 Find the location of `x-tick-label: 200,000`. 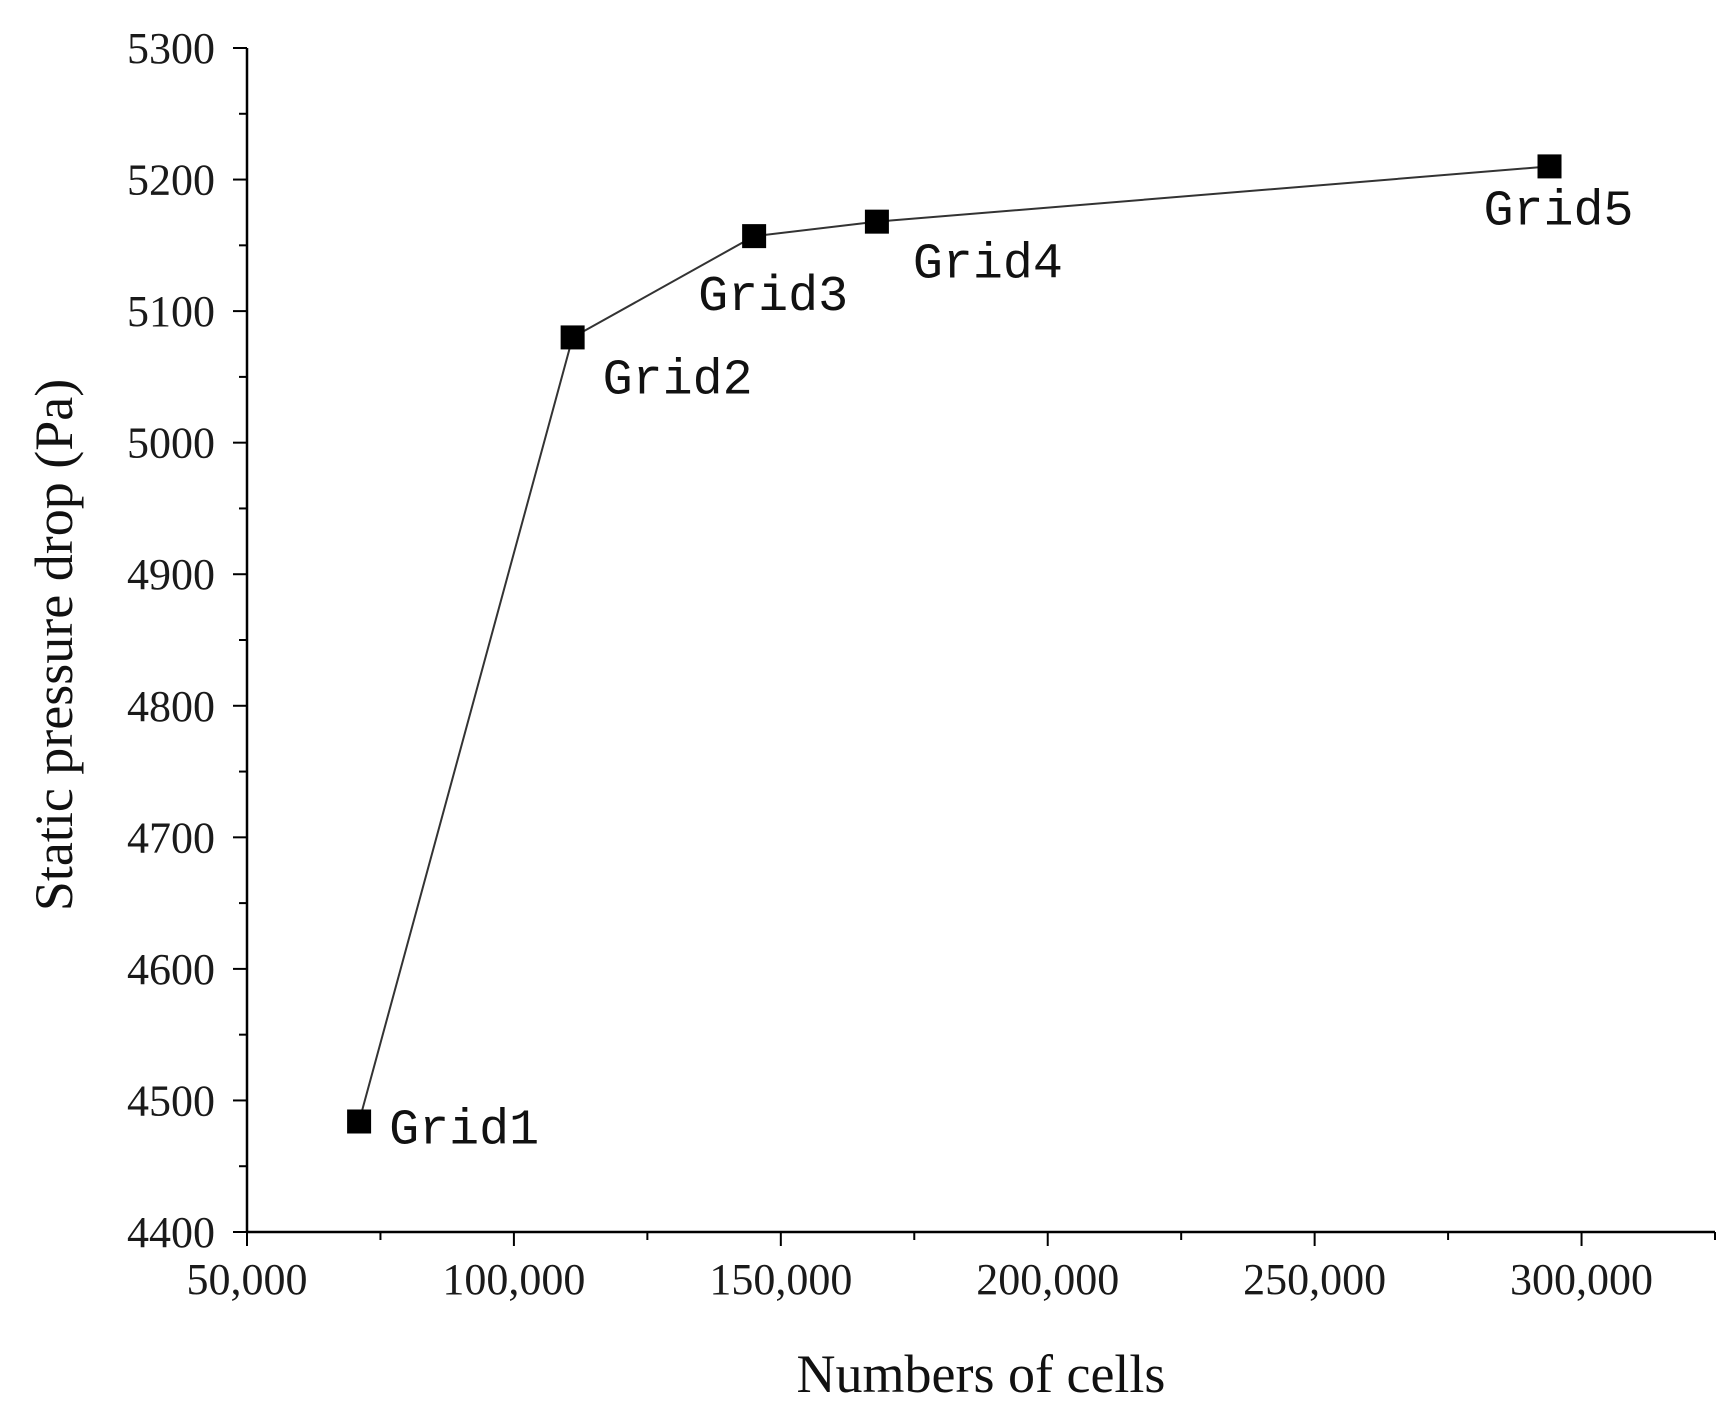

x-tick-label: 200,000 is located at coordinates (1047, 1279).